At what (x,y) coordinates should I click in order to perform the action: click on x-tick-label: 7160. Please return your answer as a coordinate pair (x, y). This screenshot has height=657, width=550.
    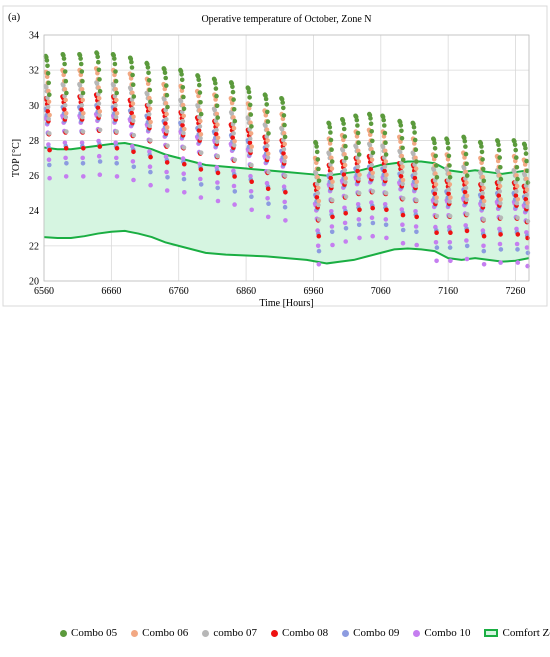
    Looking at the image, I should click on (448, 291).